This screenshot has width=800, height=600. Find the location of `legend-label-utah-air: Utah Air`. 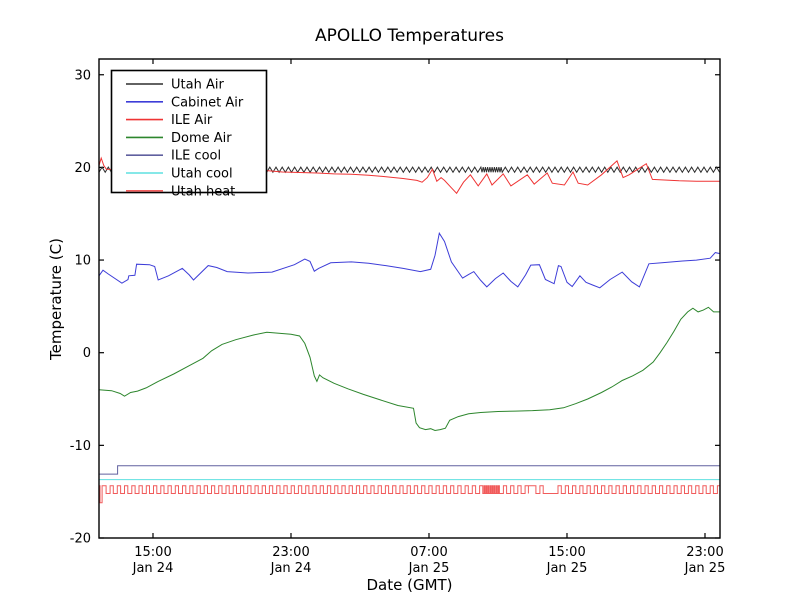

legend-label-utah-air: Utah Air is located at coordinates (197, 85).